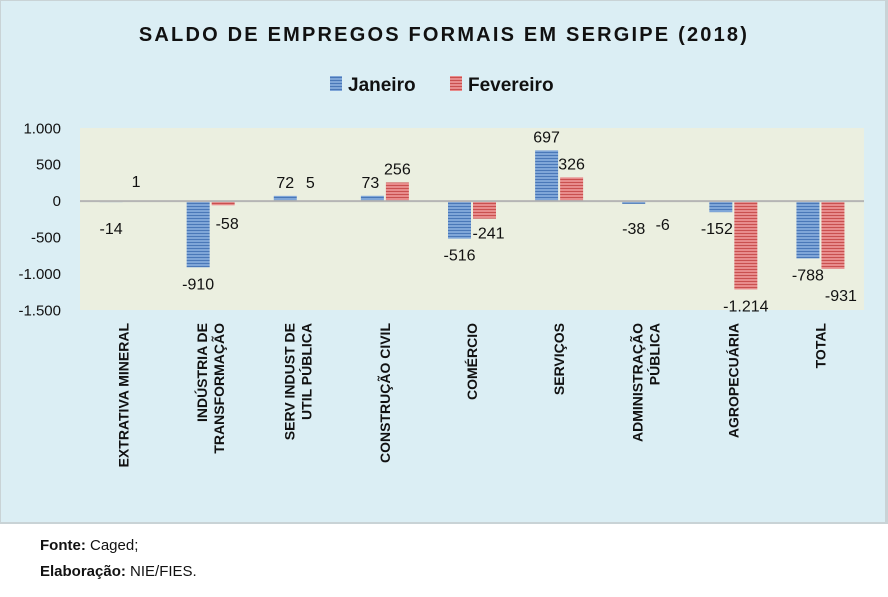 This screenshot has width=888, height=597. I want to click on data-label-fevereiro: 5, so click(310, 183).